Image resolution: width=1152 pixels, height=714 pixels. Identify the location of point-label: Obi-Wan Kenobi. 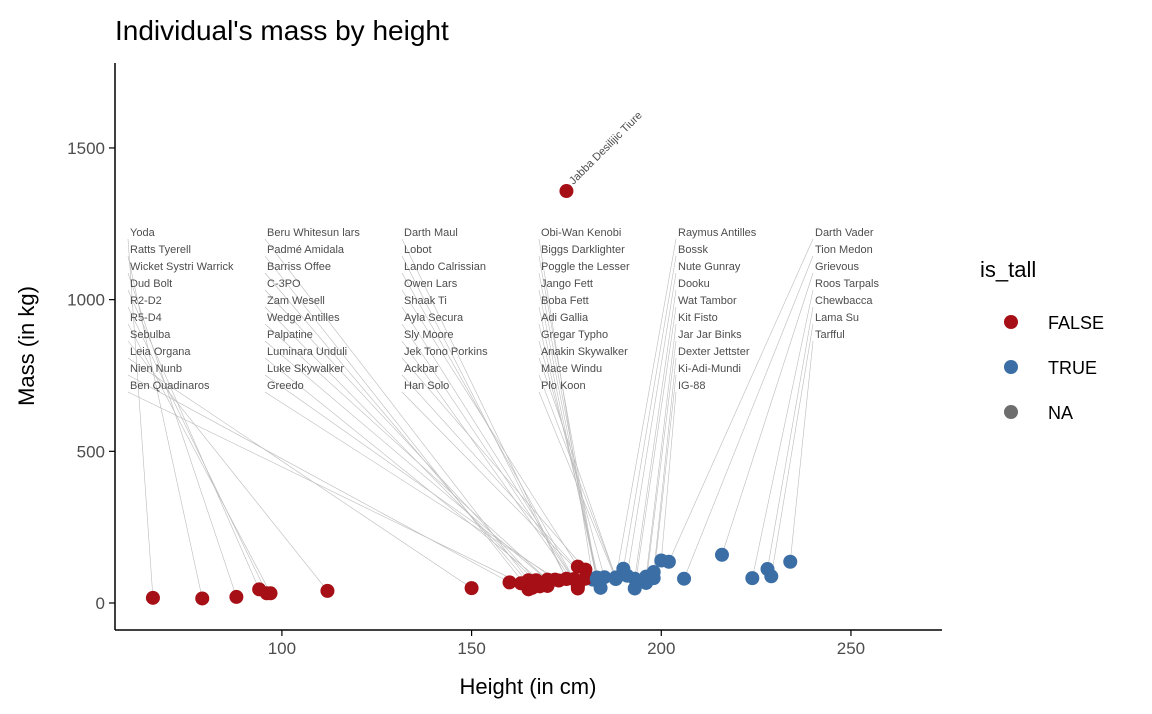
(581, 233).